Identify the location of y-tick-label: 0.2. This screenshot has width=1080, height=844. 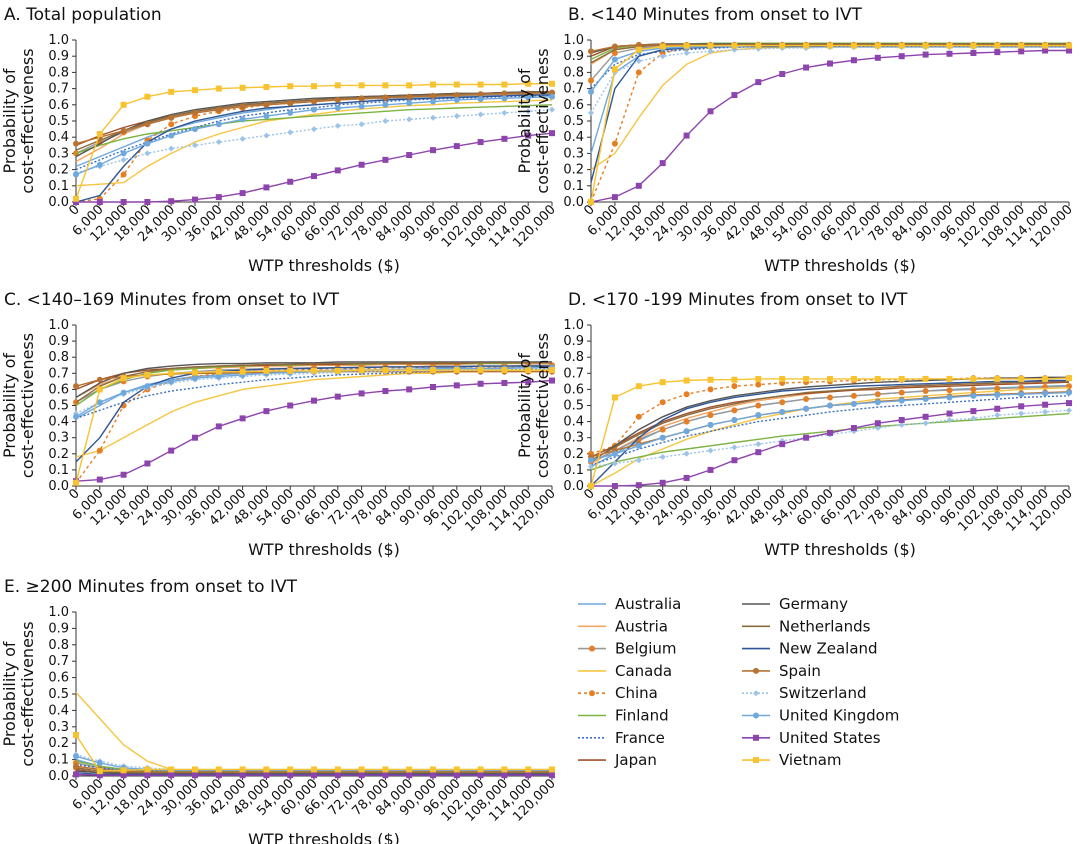
(573, 454).